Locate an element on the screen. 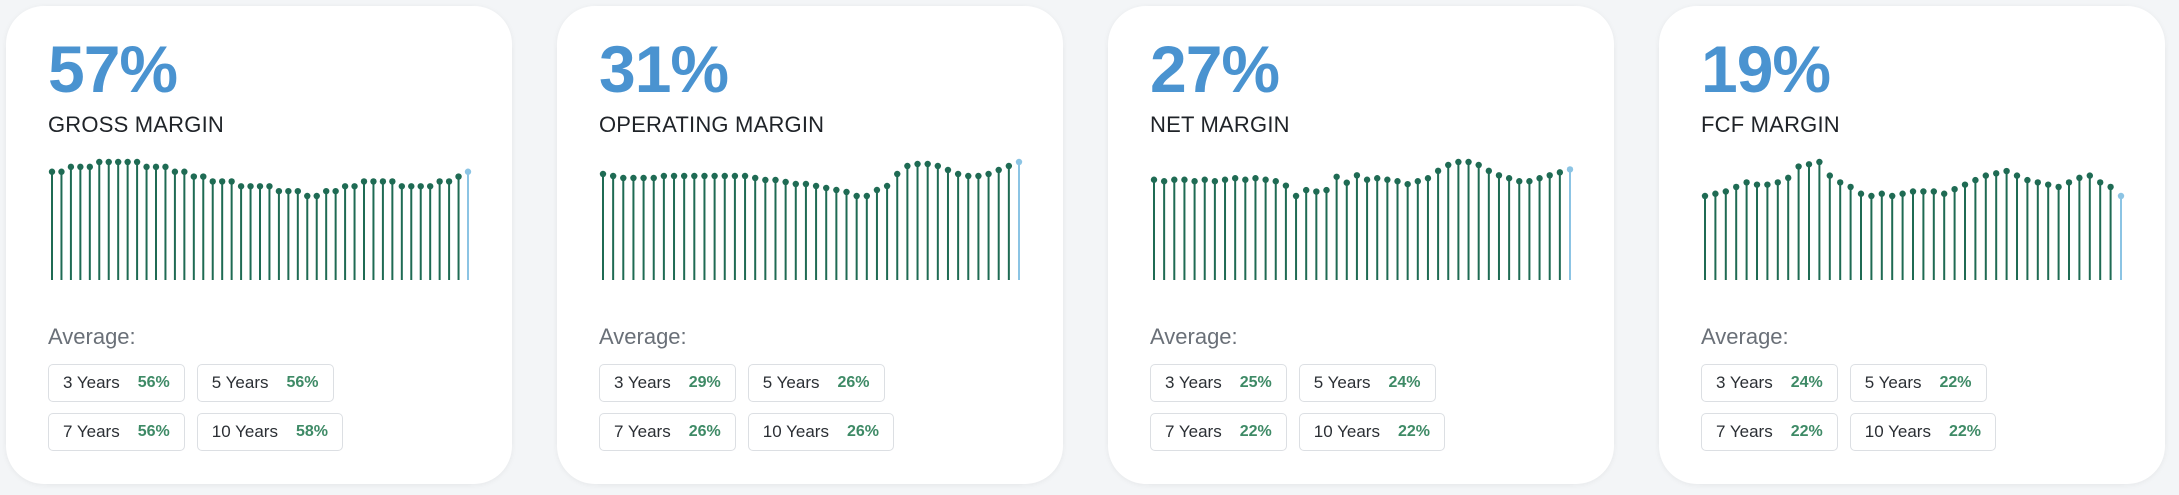  chip-value: 25% is located at coordinates (1255, 382).